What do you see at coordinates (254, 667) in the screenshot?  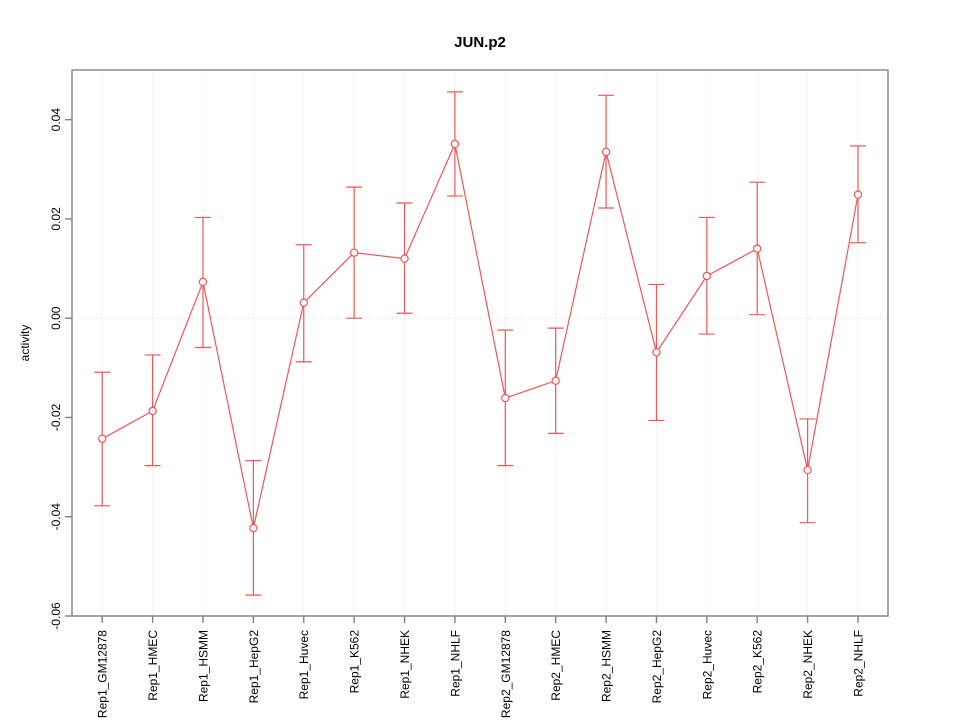 I see `x-tick-label: Rep1_HepG2` at bounding box center [254, 667].